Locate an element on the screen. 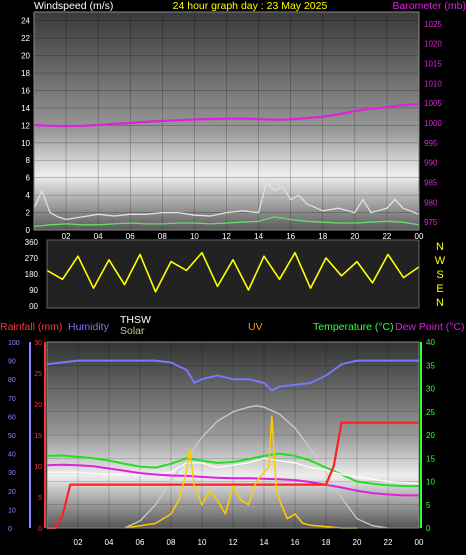 The height and width of the screenshot is (555, 466). direction-tick-label: 90 is located at coordinates (33, 290).